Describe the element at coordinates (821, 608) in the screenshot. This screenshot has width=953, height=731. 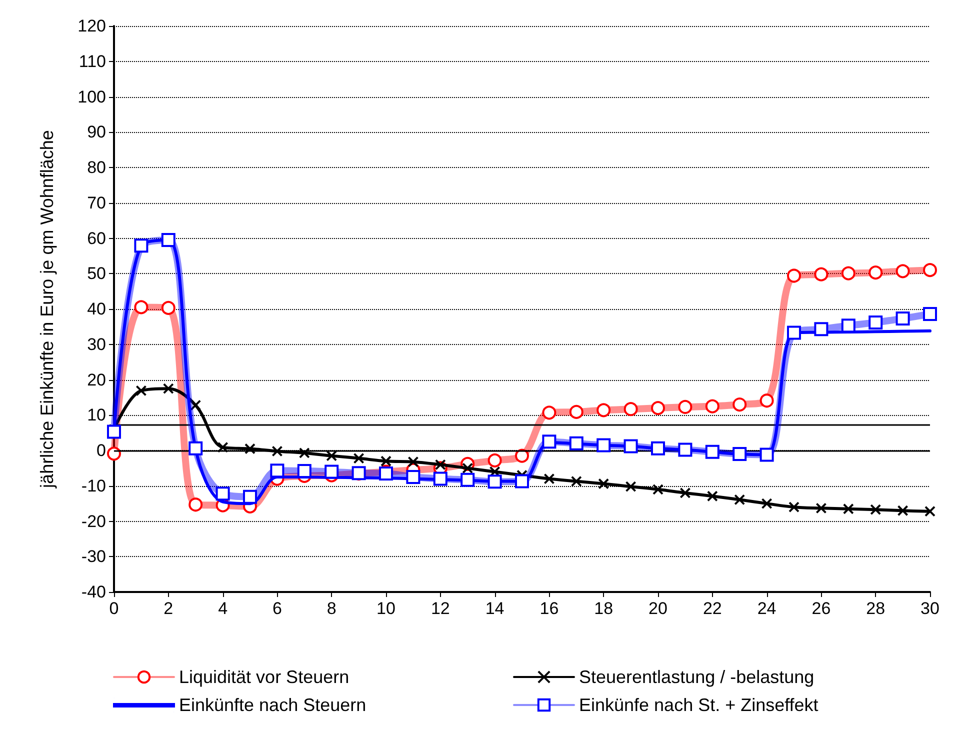
I see `x-tick-label: 26` at that location.